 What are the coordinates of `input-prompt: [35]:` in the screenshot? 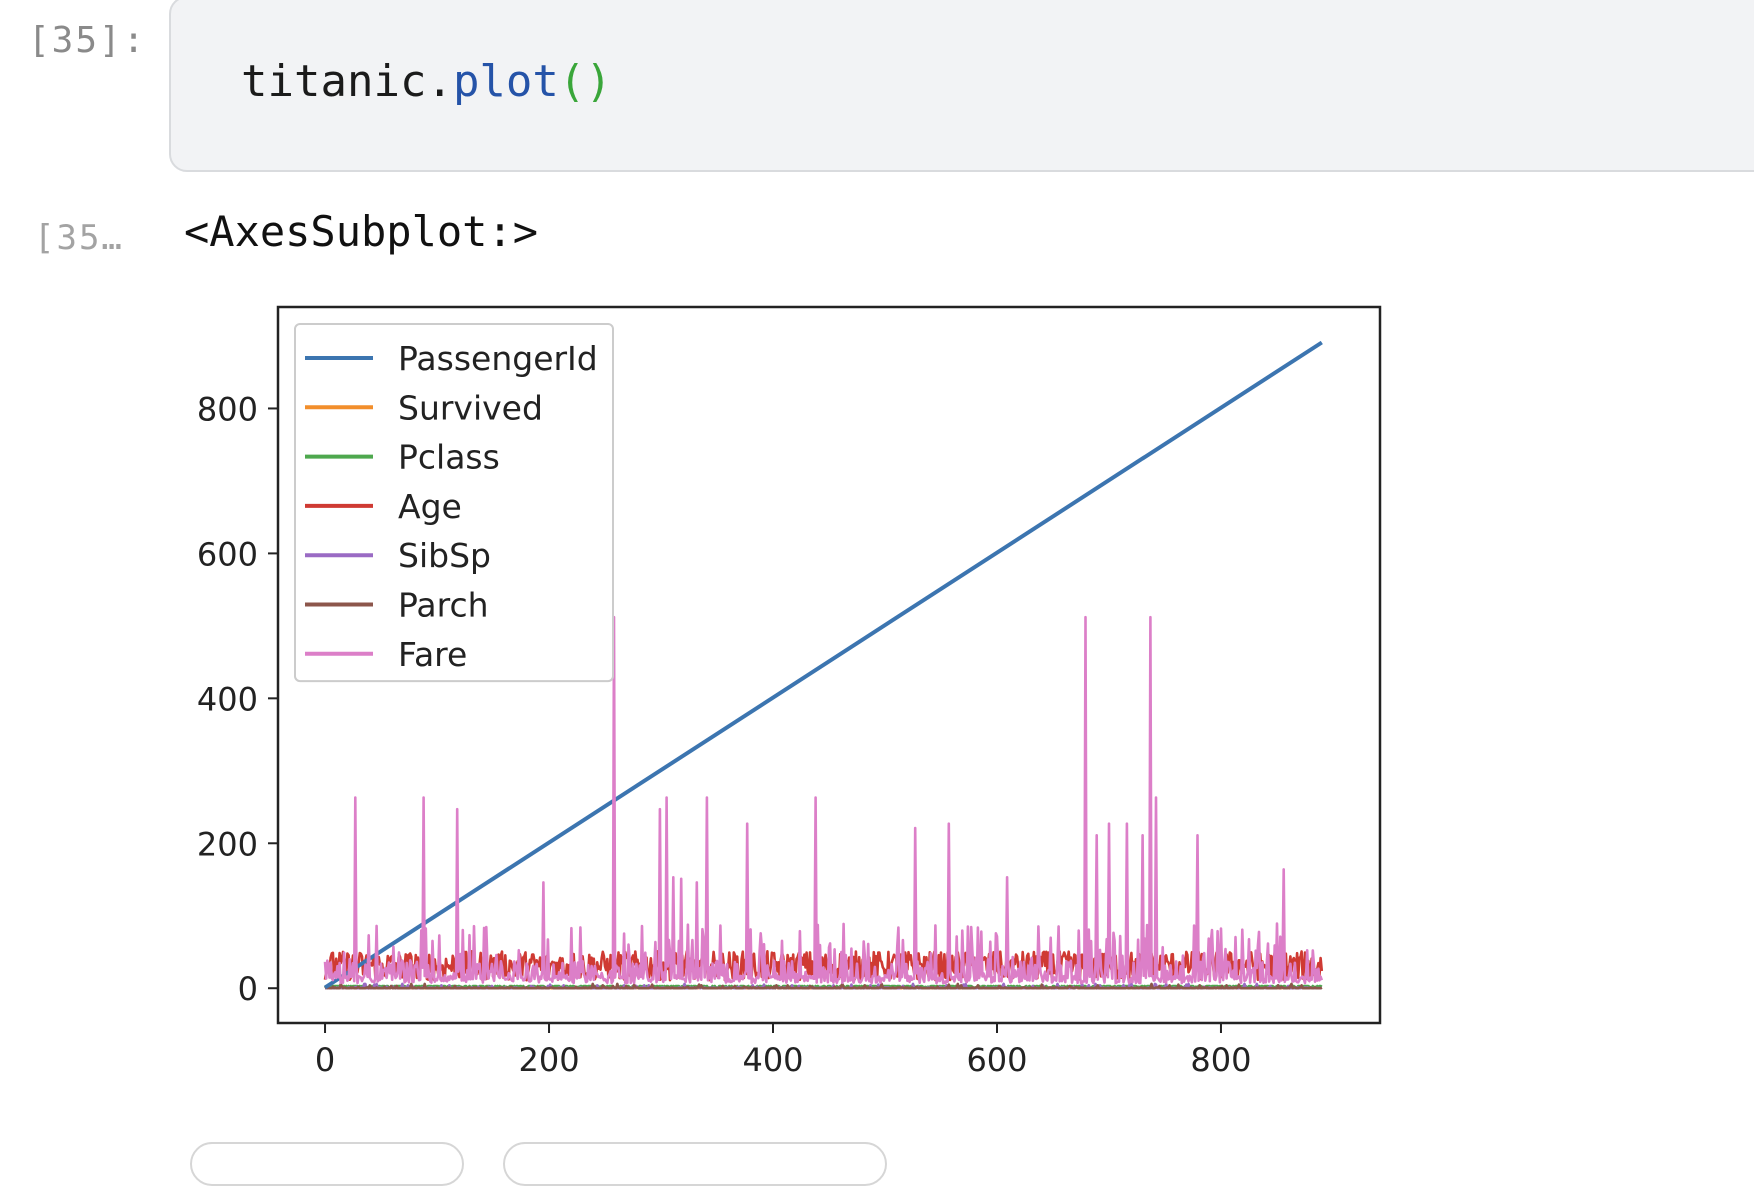 It's located at (87, 40).